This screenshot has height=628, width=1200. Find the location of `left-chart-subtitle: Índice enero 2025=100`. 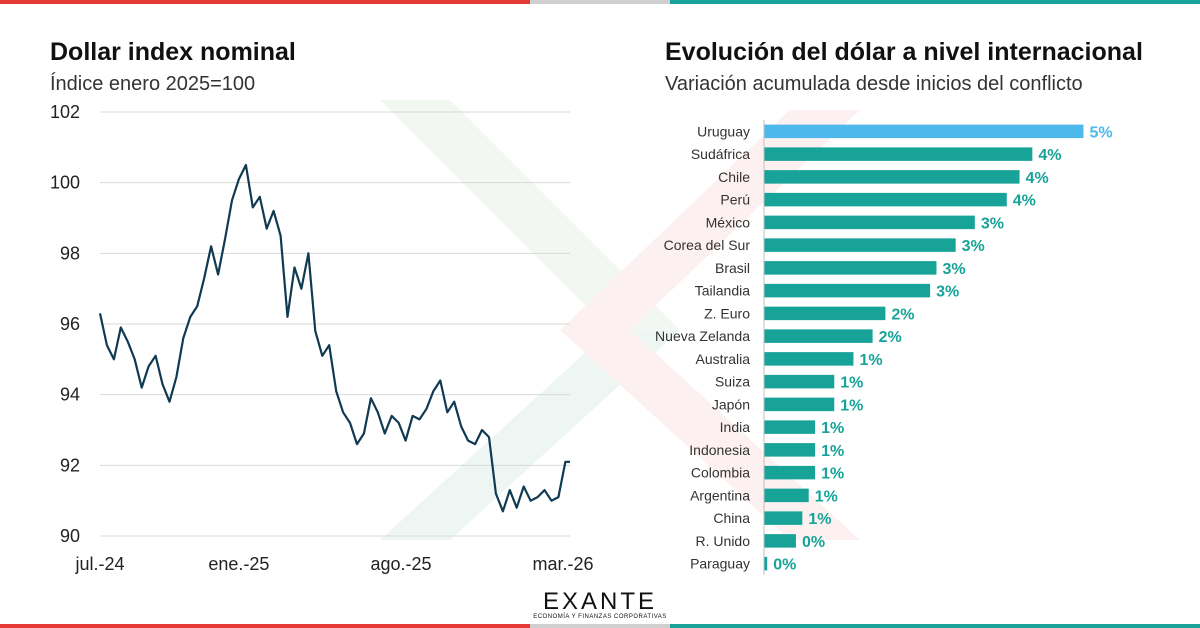

left-chart-subtitle: Índice enero 2025=100 is located at coordinates (153, 84).